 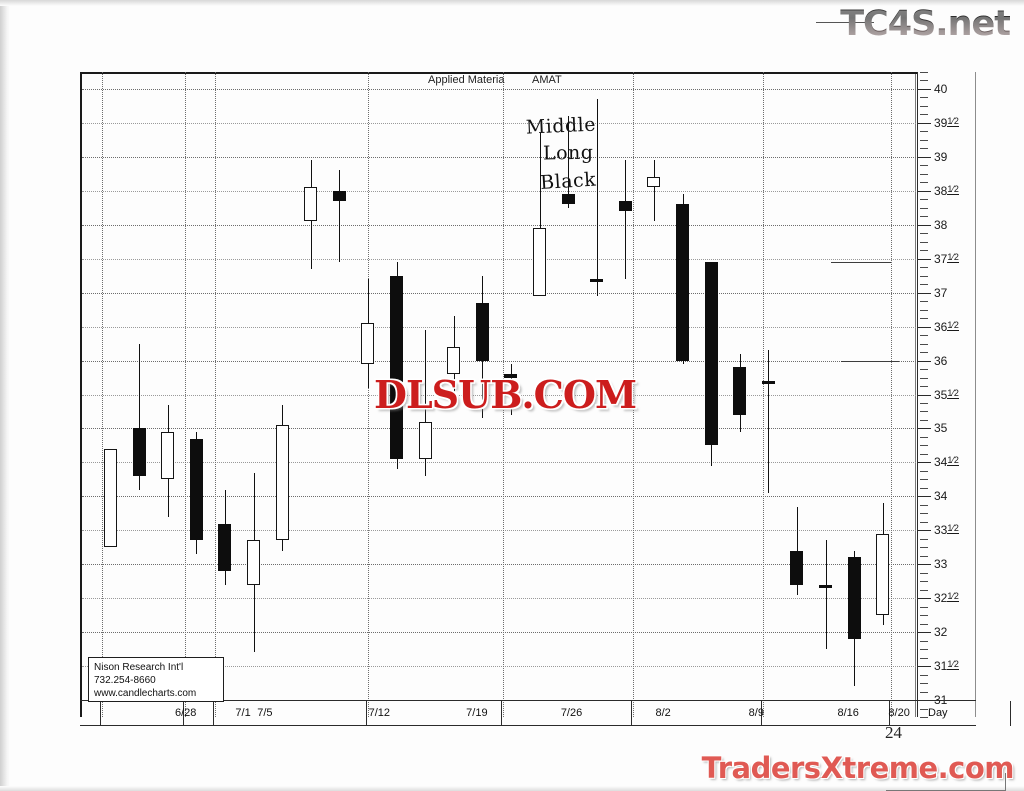 I want to click on price-tick-label: 391⁄2, so click(x=946, y=123).